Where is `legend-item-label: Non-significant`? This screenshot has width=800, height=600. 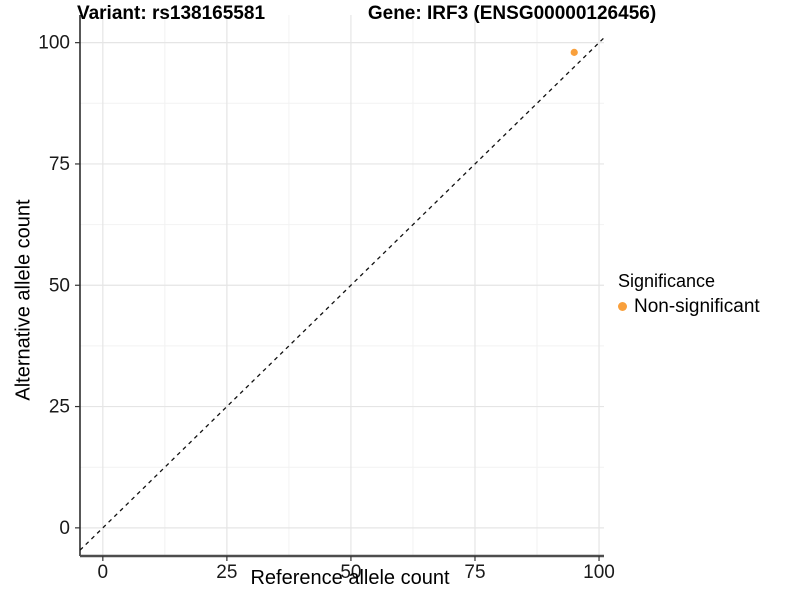 legend-item-label: Non-significant is located at coordinates (697, 306).